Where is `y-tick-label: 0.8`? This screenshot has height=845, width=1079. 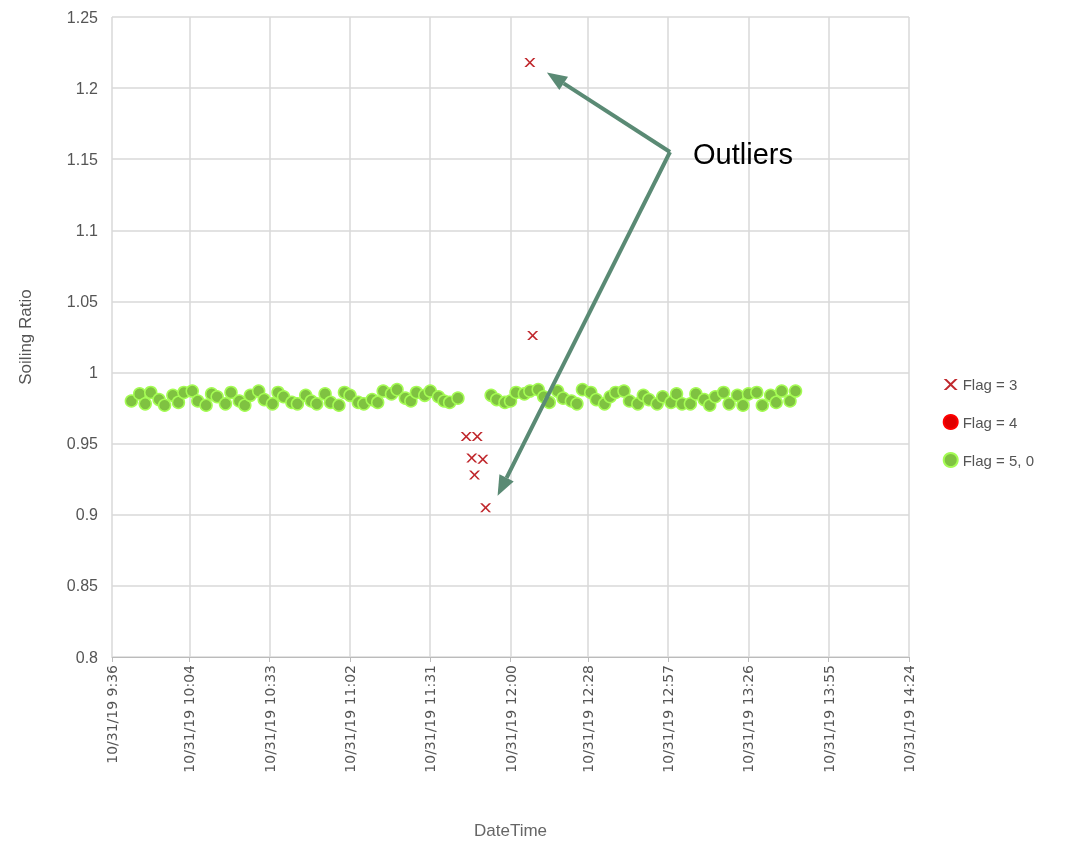 y-tick-label: 0.8 is located at coordinates (87, 657).